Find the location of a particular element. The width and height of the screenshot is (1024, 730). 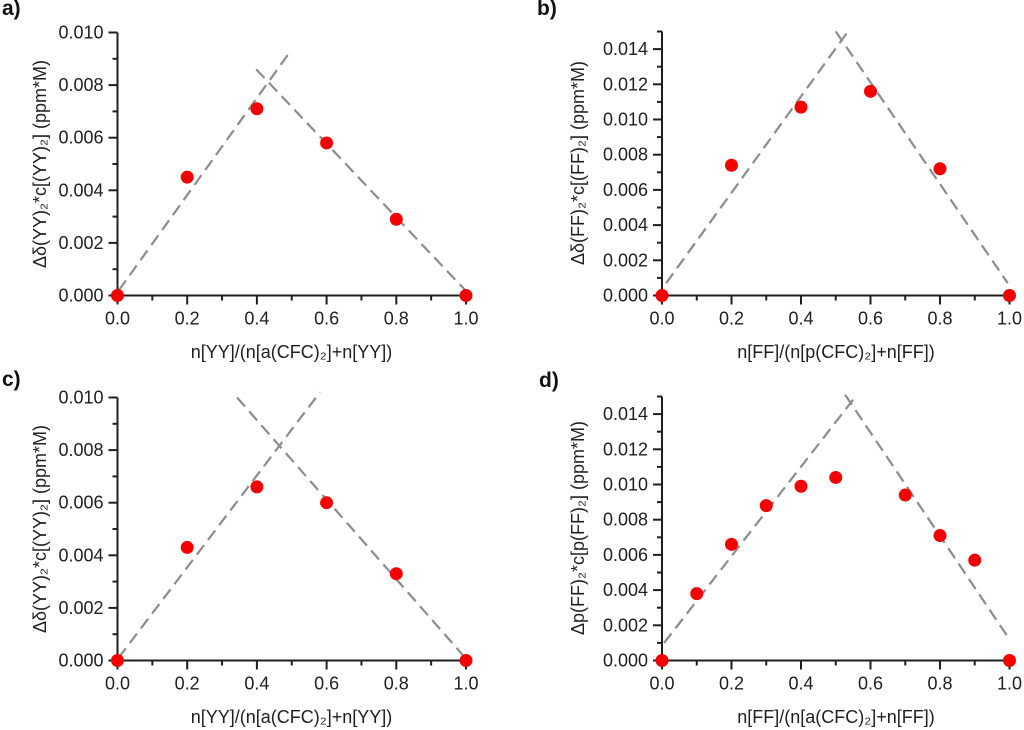

y-tick-label: 0.014 is located at coordinates (625, 414).